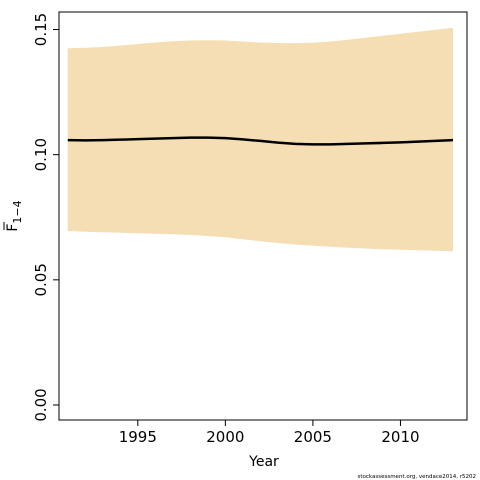 The width and height of the screenshot is (480, 480). Describe the element at coordinates (41, 279) in the screenshot. I see `y-tick-label: 0.05` at that location.